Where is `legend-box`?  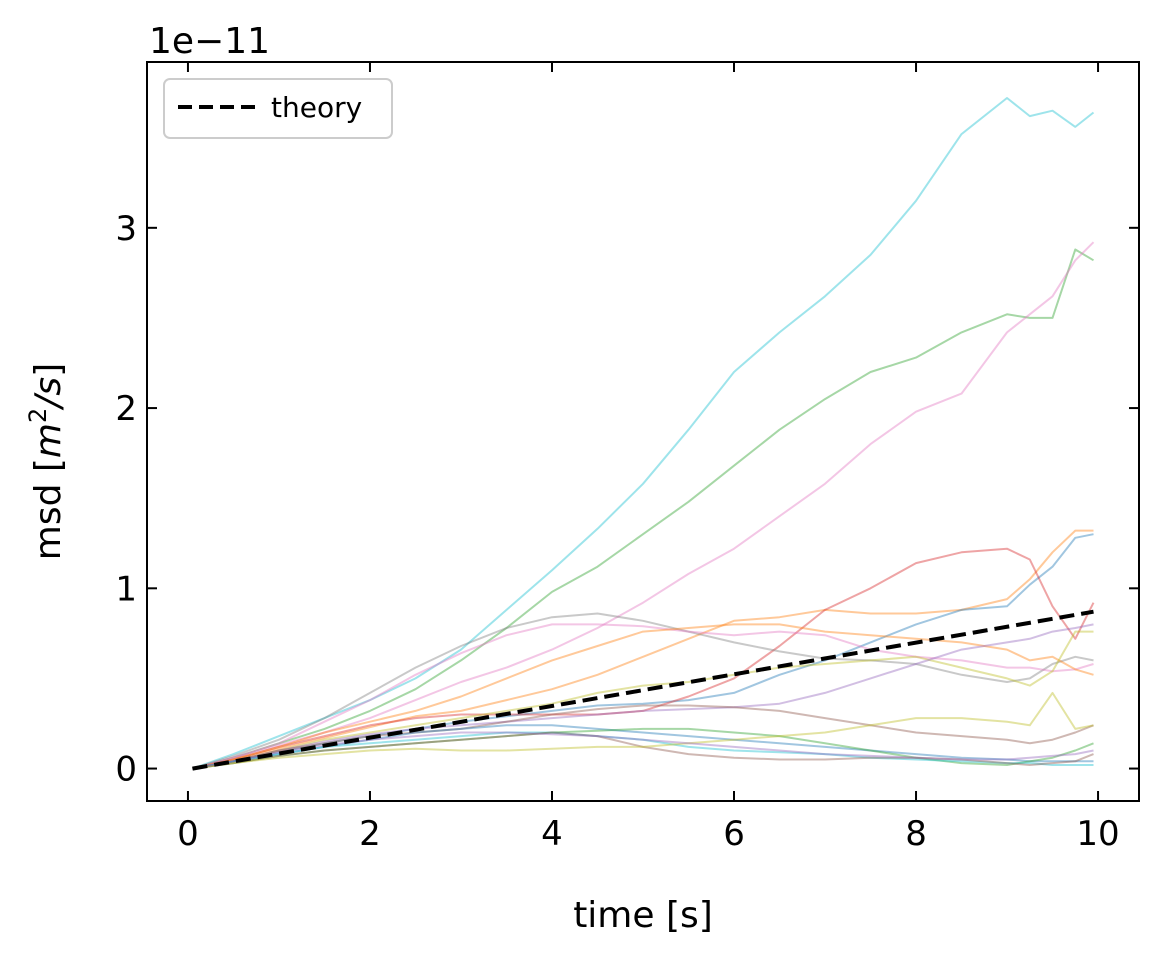
legend-box is located at coordinates (278, 108).